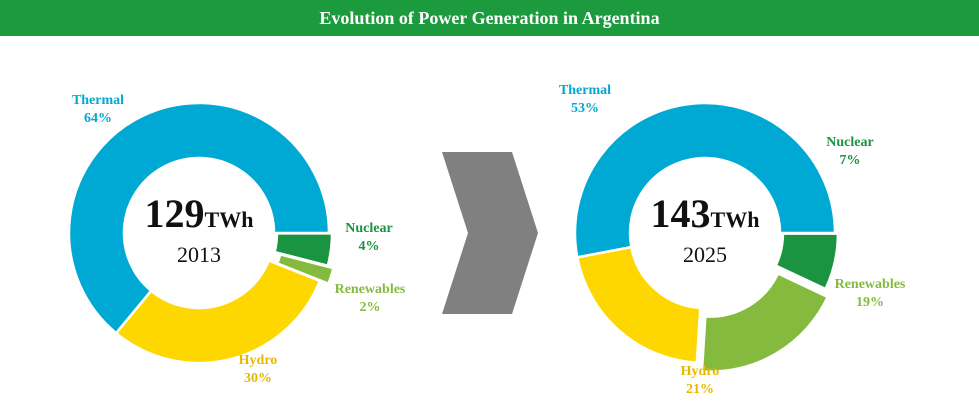 The width and height of the screenshot is (979, 411). What do you see at coordinates (303, 250) in the screenshot?
I see `slice-nuclear-2013` at bounding box center [303, 250].